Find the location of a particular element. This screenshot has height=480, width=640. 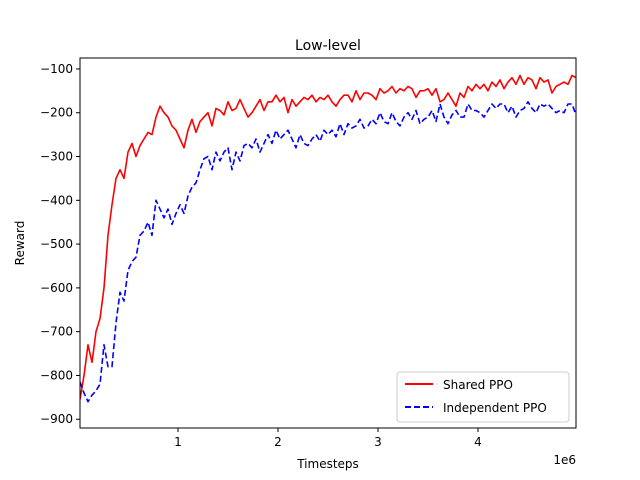

x-tick-label: 4 is located at coordinates (478, 442).